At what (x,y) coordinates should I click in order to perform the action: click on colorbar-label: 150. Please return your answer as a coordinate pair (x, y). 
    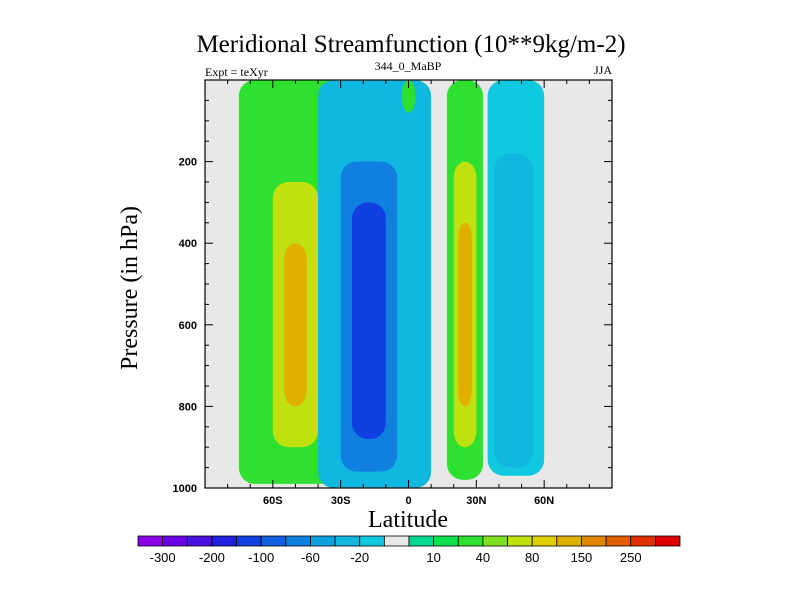
    Looking at the image, I should click on (582, 557).